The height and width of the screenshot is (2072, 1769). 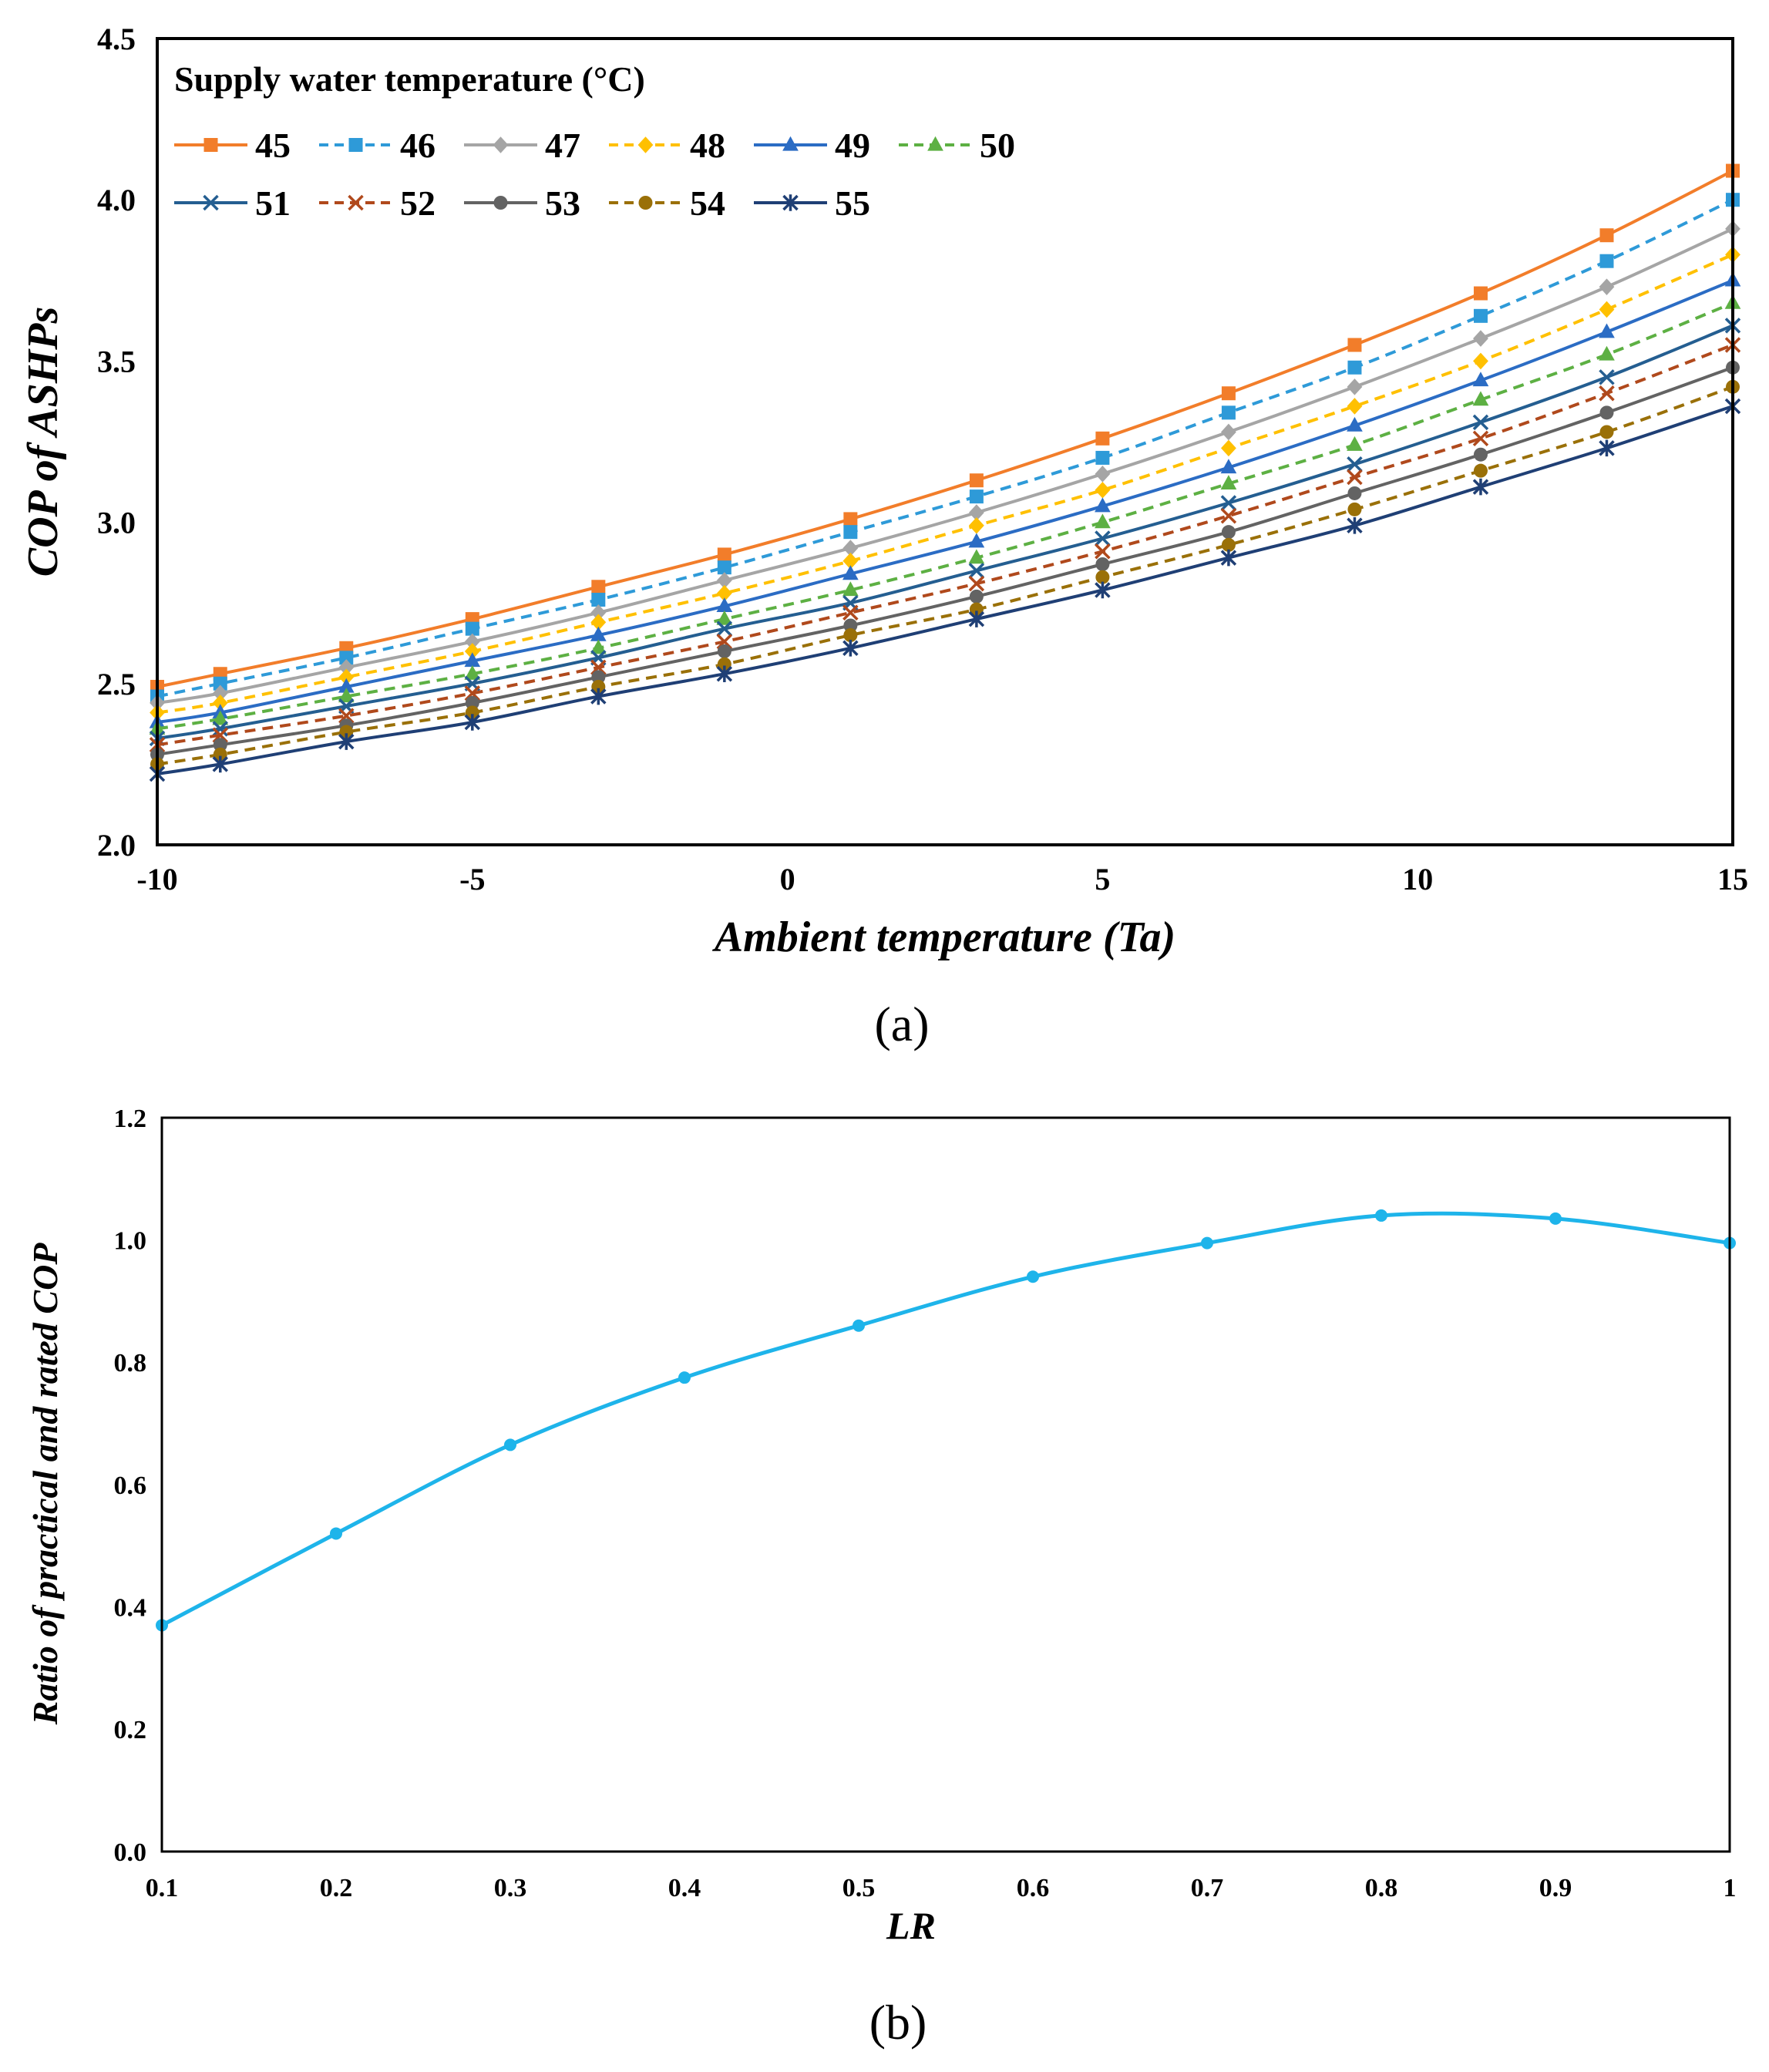 What do you see at coordinates (1417, 879) in the screenshot?
I see `x-tick-label: 10` at bounding box center [1417, 879].